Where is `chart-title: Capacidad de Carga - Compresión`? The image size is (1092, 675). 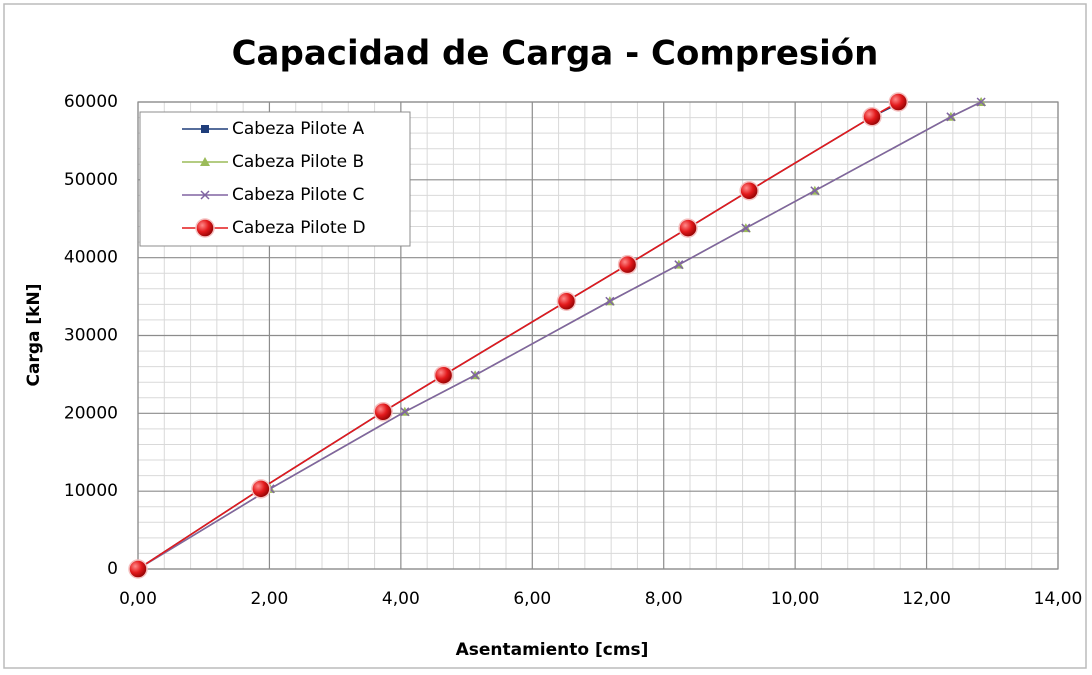
chart-title: Capacidad de Carga - Compresión is located at coordinates (555, 54).